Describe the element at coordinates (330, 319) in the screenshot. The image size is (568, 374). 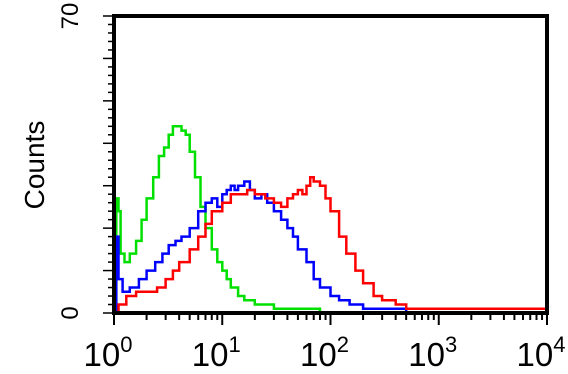
I see `x-axis-ticks` at that location.